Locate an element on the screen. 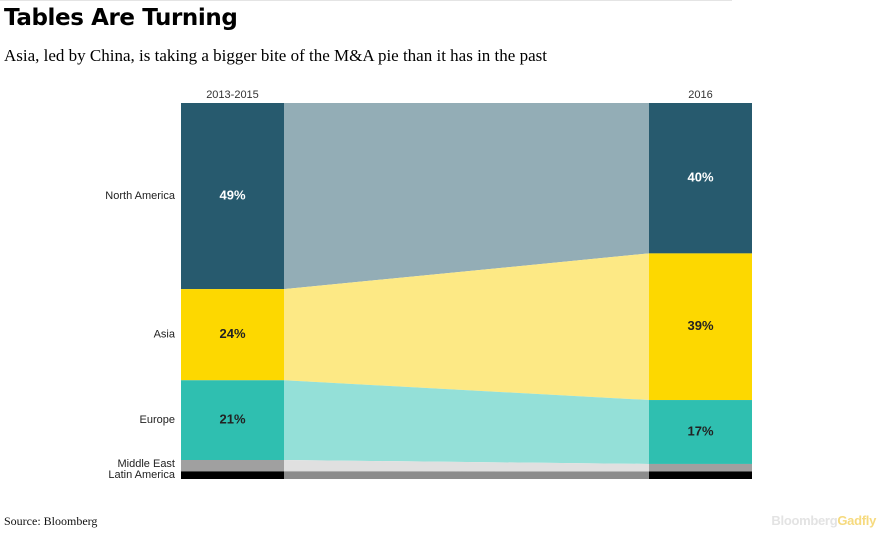 This screenshot has width=882, height=534. logo-brand: Bloomberg is located at coordinates (804, 520).